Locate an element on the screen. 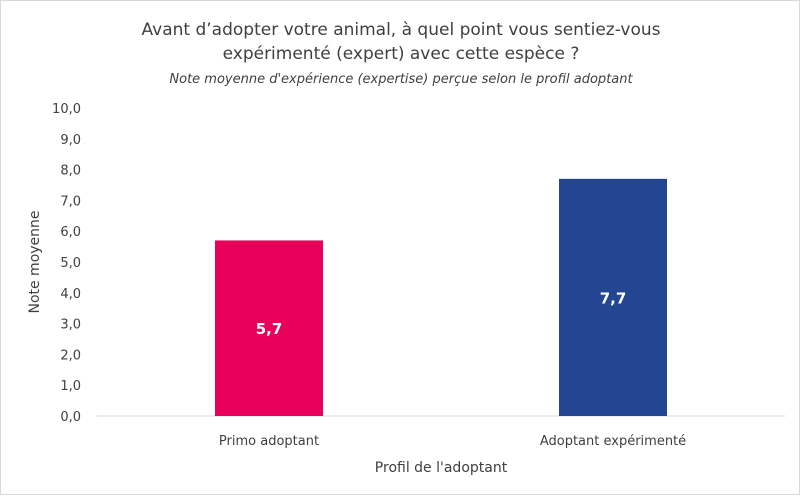  x-axis-ticks: Primo adoptant Adoptant expérimenté is located at coordinates (452, 441).